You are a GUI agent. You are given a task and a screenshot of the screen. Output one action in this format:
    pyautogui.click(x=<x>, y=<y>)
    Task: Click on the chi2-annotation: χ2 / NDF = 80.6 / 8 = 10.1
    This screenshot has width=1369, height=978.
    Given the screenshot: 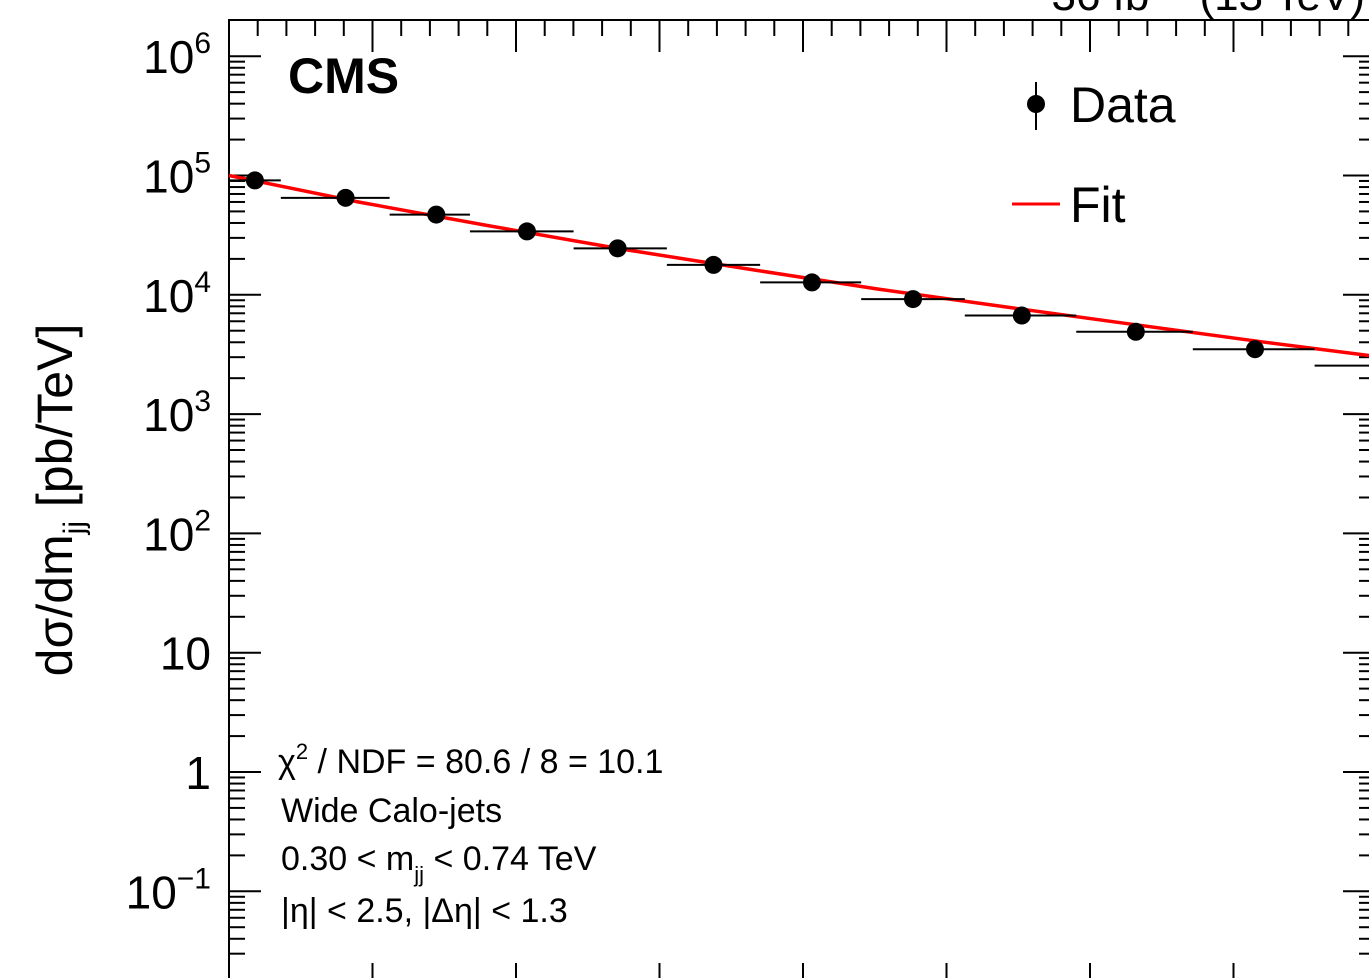 What is the action you would take?
    pyautogui.click(x=470, y=760)
    